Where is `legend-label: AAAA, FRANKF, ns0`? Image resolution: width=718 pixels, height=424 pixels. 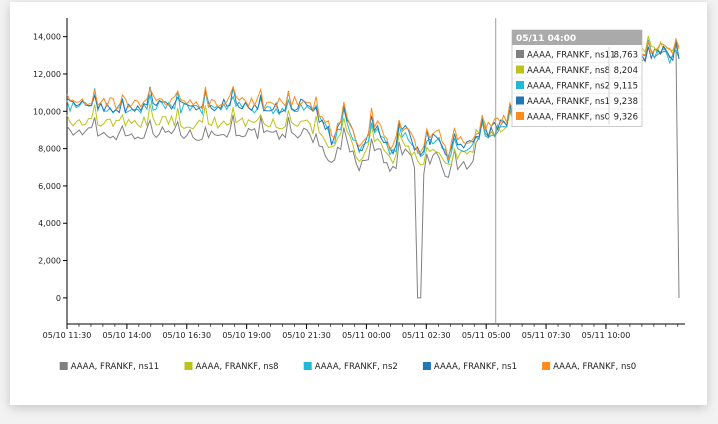
legend-label: AAAA, FRANKF, ns0 is located at coordinates (594, 367).